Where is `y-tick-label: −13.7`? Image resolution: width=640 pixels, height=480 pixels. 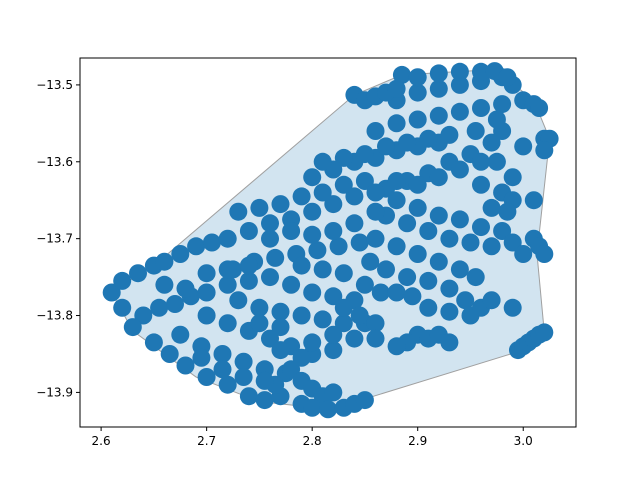
y-tick-label: −13.7 is located at coordinates (54, 239).